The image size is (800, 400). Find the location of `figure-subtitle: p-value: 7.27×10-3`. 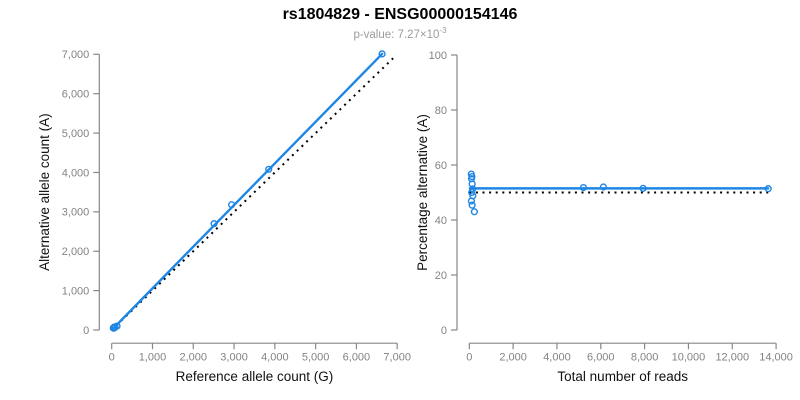

figure-subtitle: p-value: 7.27×10-3 is located at coordinates (400, 33).